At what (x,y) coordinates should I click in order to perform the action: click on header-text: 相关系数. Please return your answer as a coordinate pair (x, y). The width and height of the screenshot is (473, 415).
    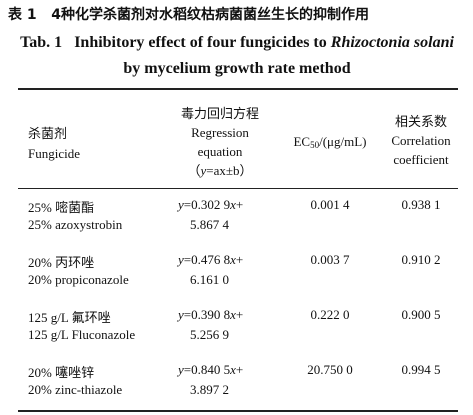
    Looking at the image, I should click on (420, 121).